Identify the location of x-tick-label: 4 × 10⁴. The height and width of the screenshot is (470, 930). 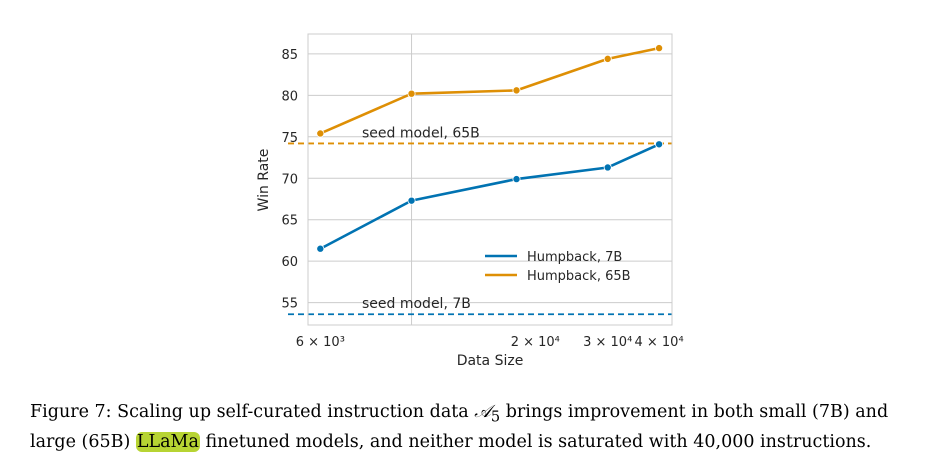
(658, 342).